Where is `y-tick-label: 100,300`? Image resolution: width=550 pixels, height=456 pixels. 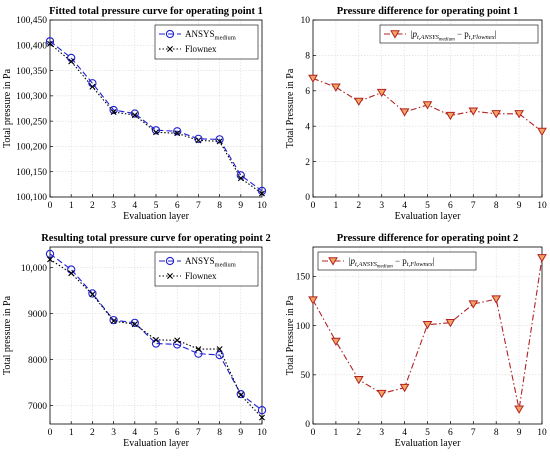 y-tick-label: 100,300 is located at coordinates (31, 97).